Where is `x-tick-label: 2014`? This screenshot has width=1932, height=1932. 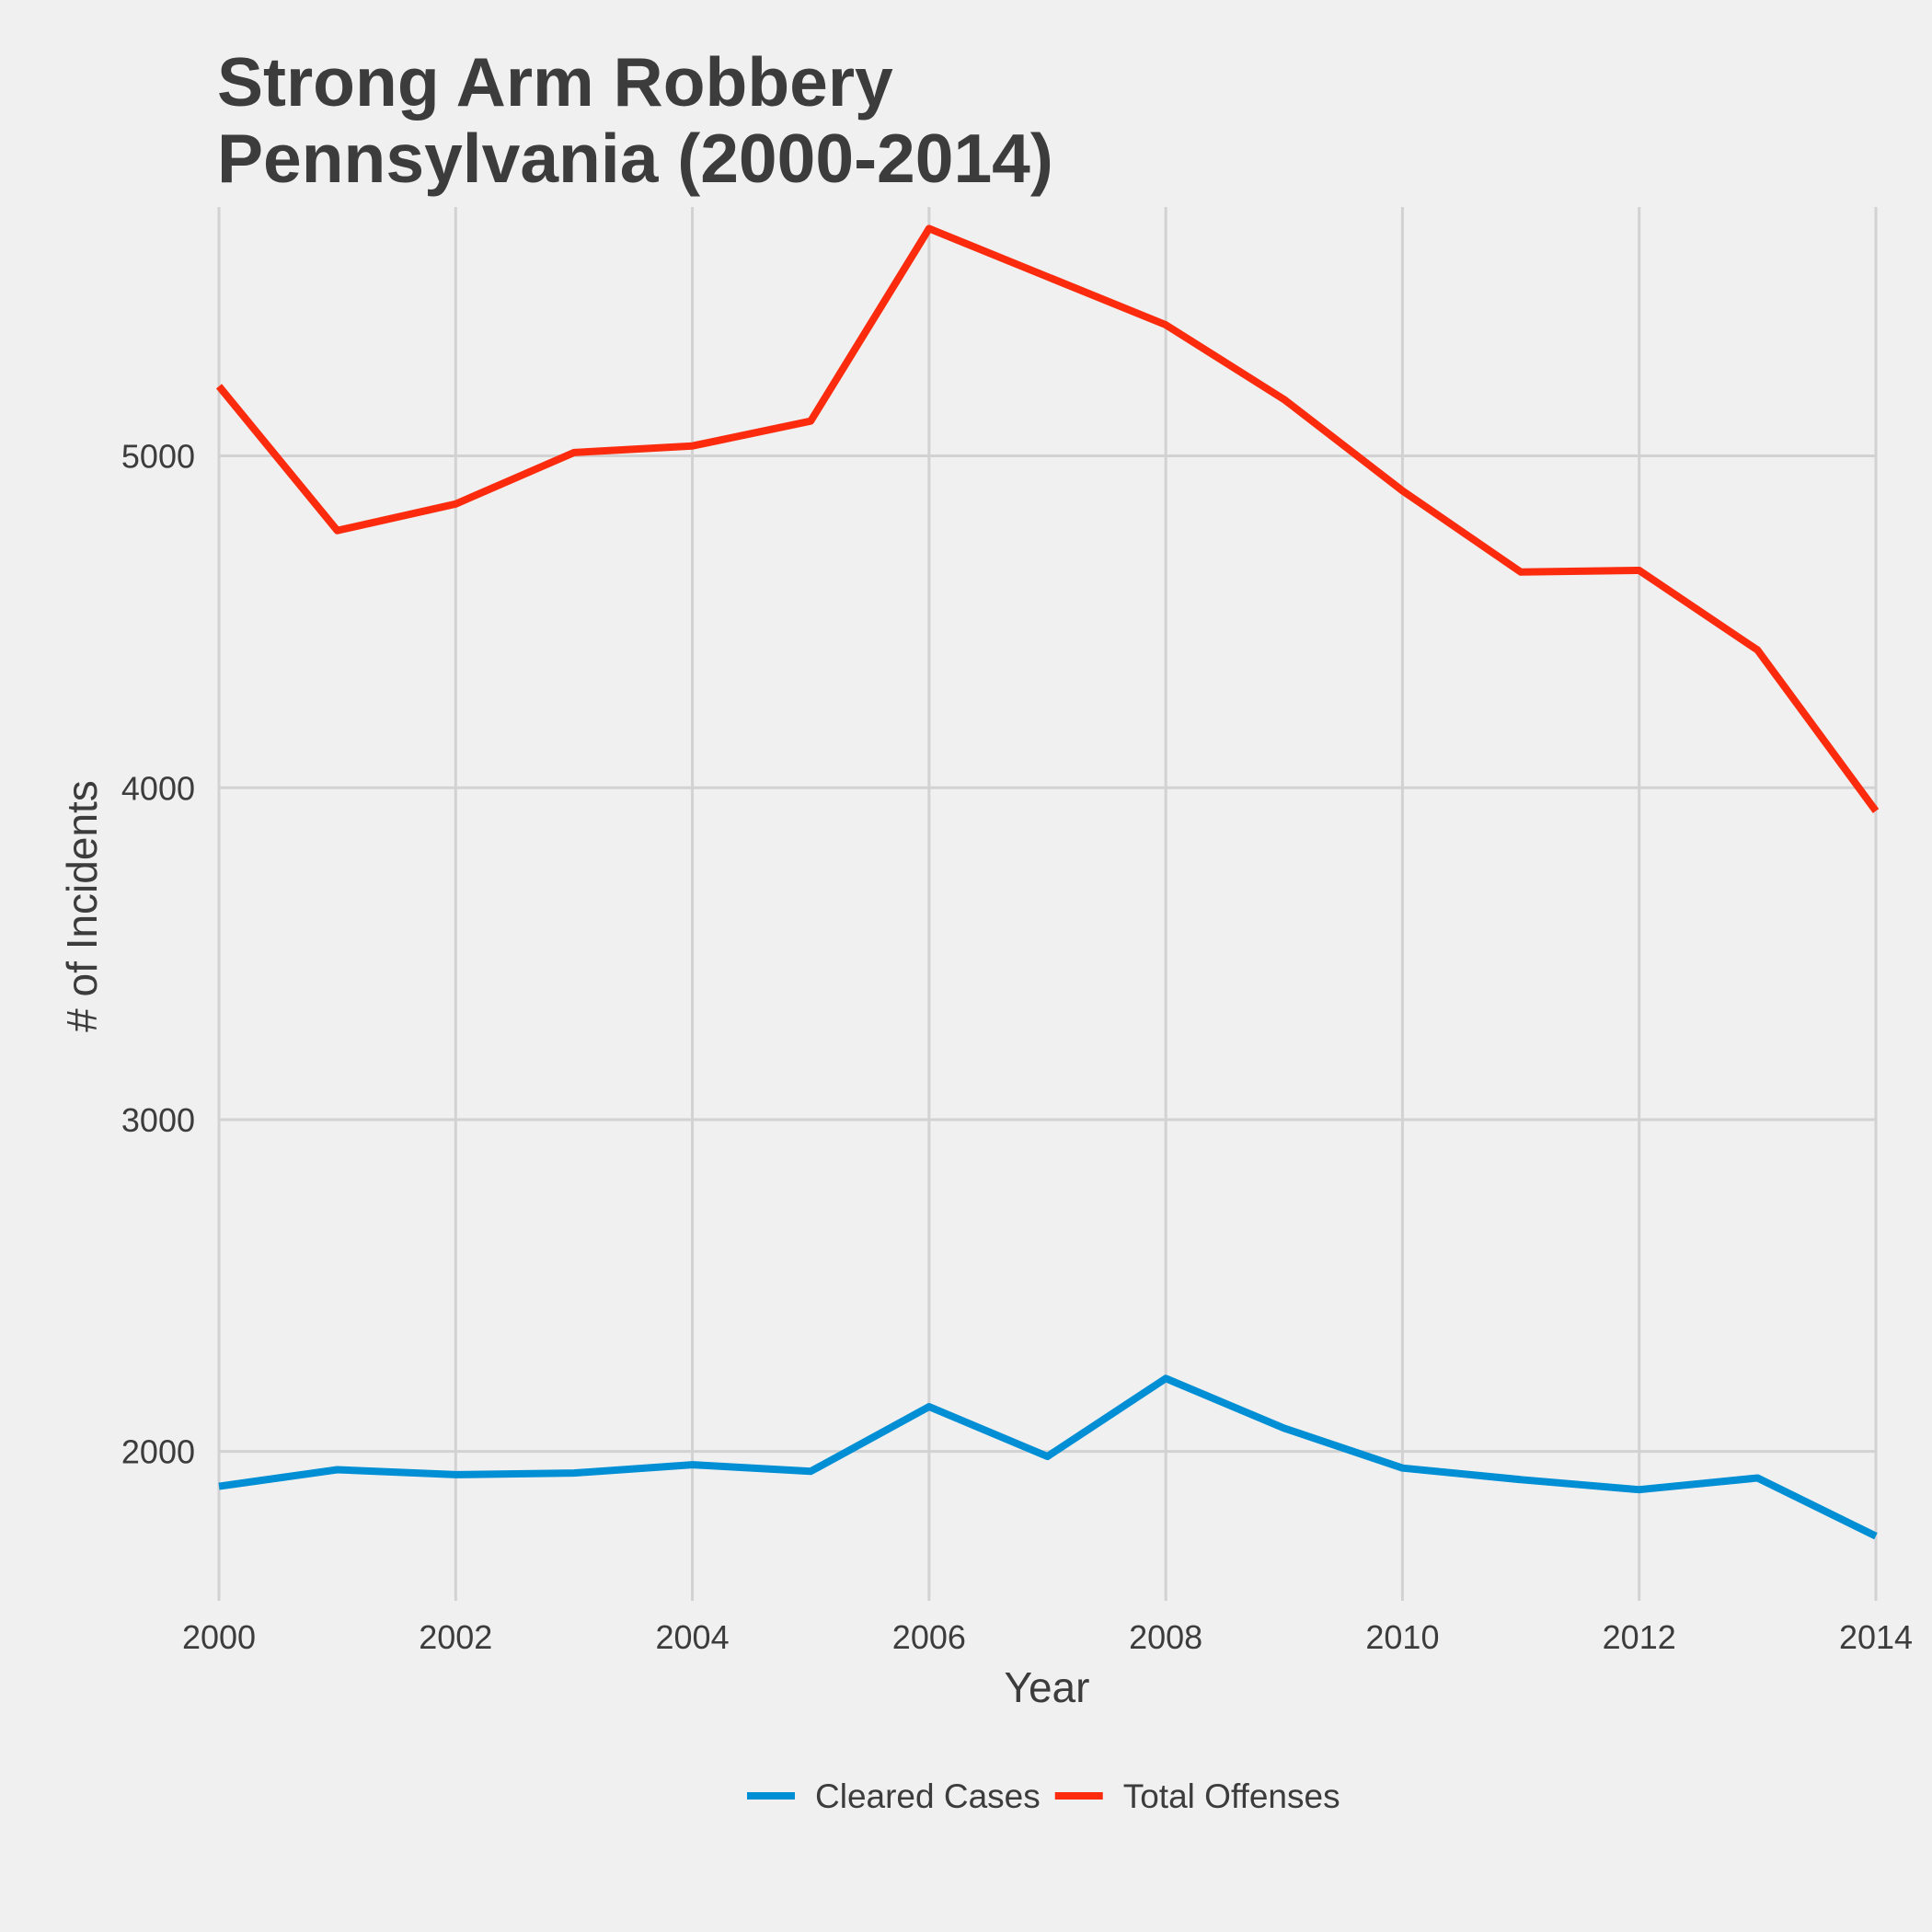 x-tick-label: 2014 is located at coordinates (1876, 1637).